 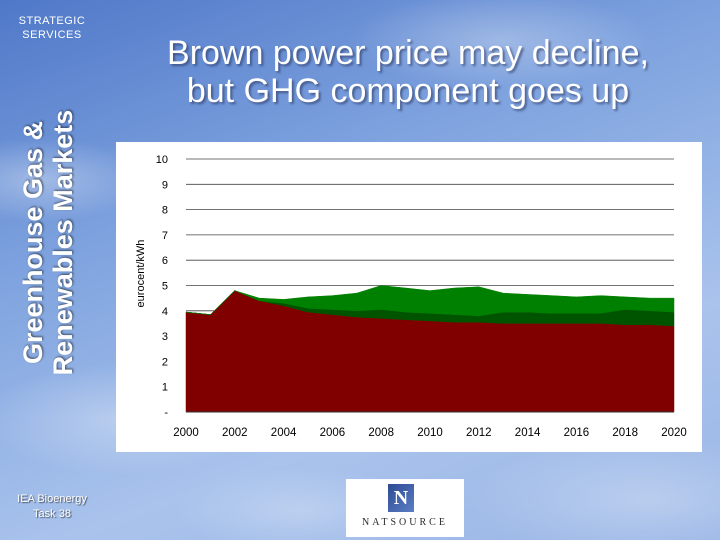 What do you see at coordinates (381, 433) in the screenshot?
I see `x-tick-label-2008: 2008` at bounding box center [381, 433].